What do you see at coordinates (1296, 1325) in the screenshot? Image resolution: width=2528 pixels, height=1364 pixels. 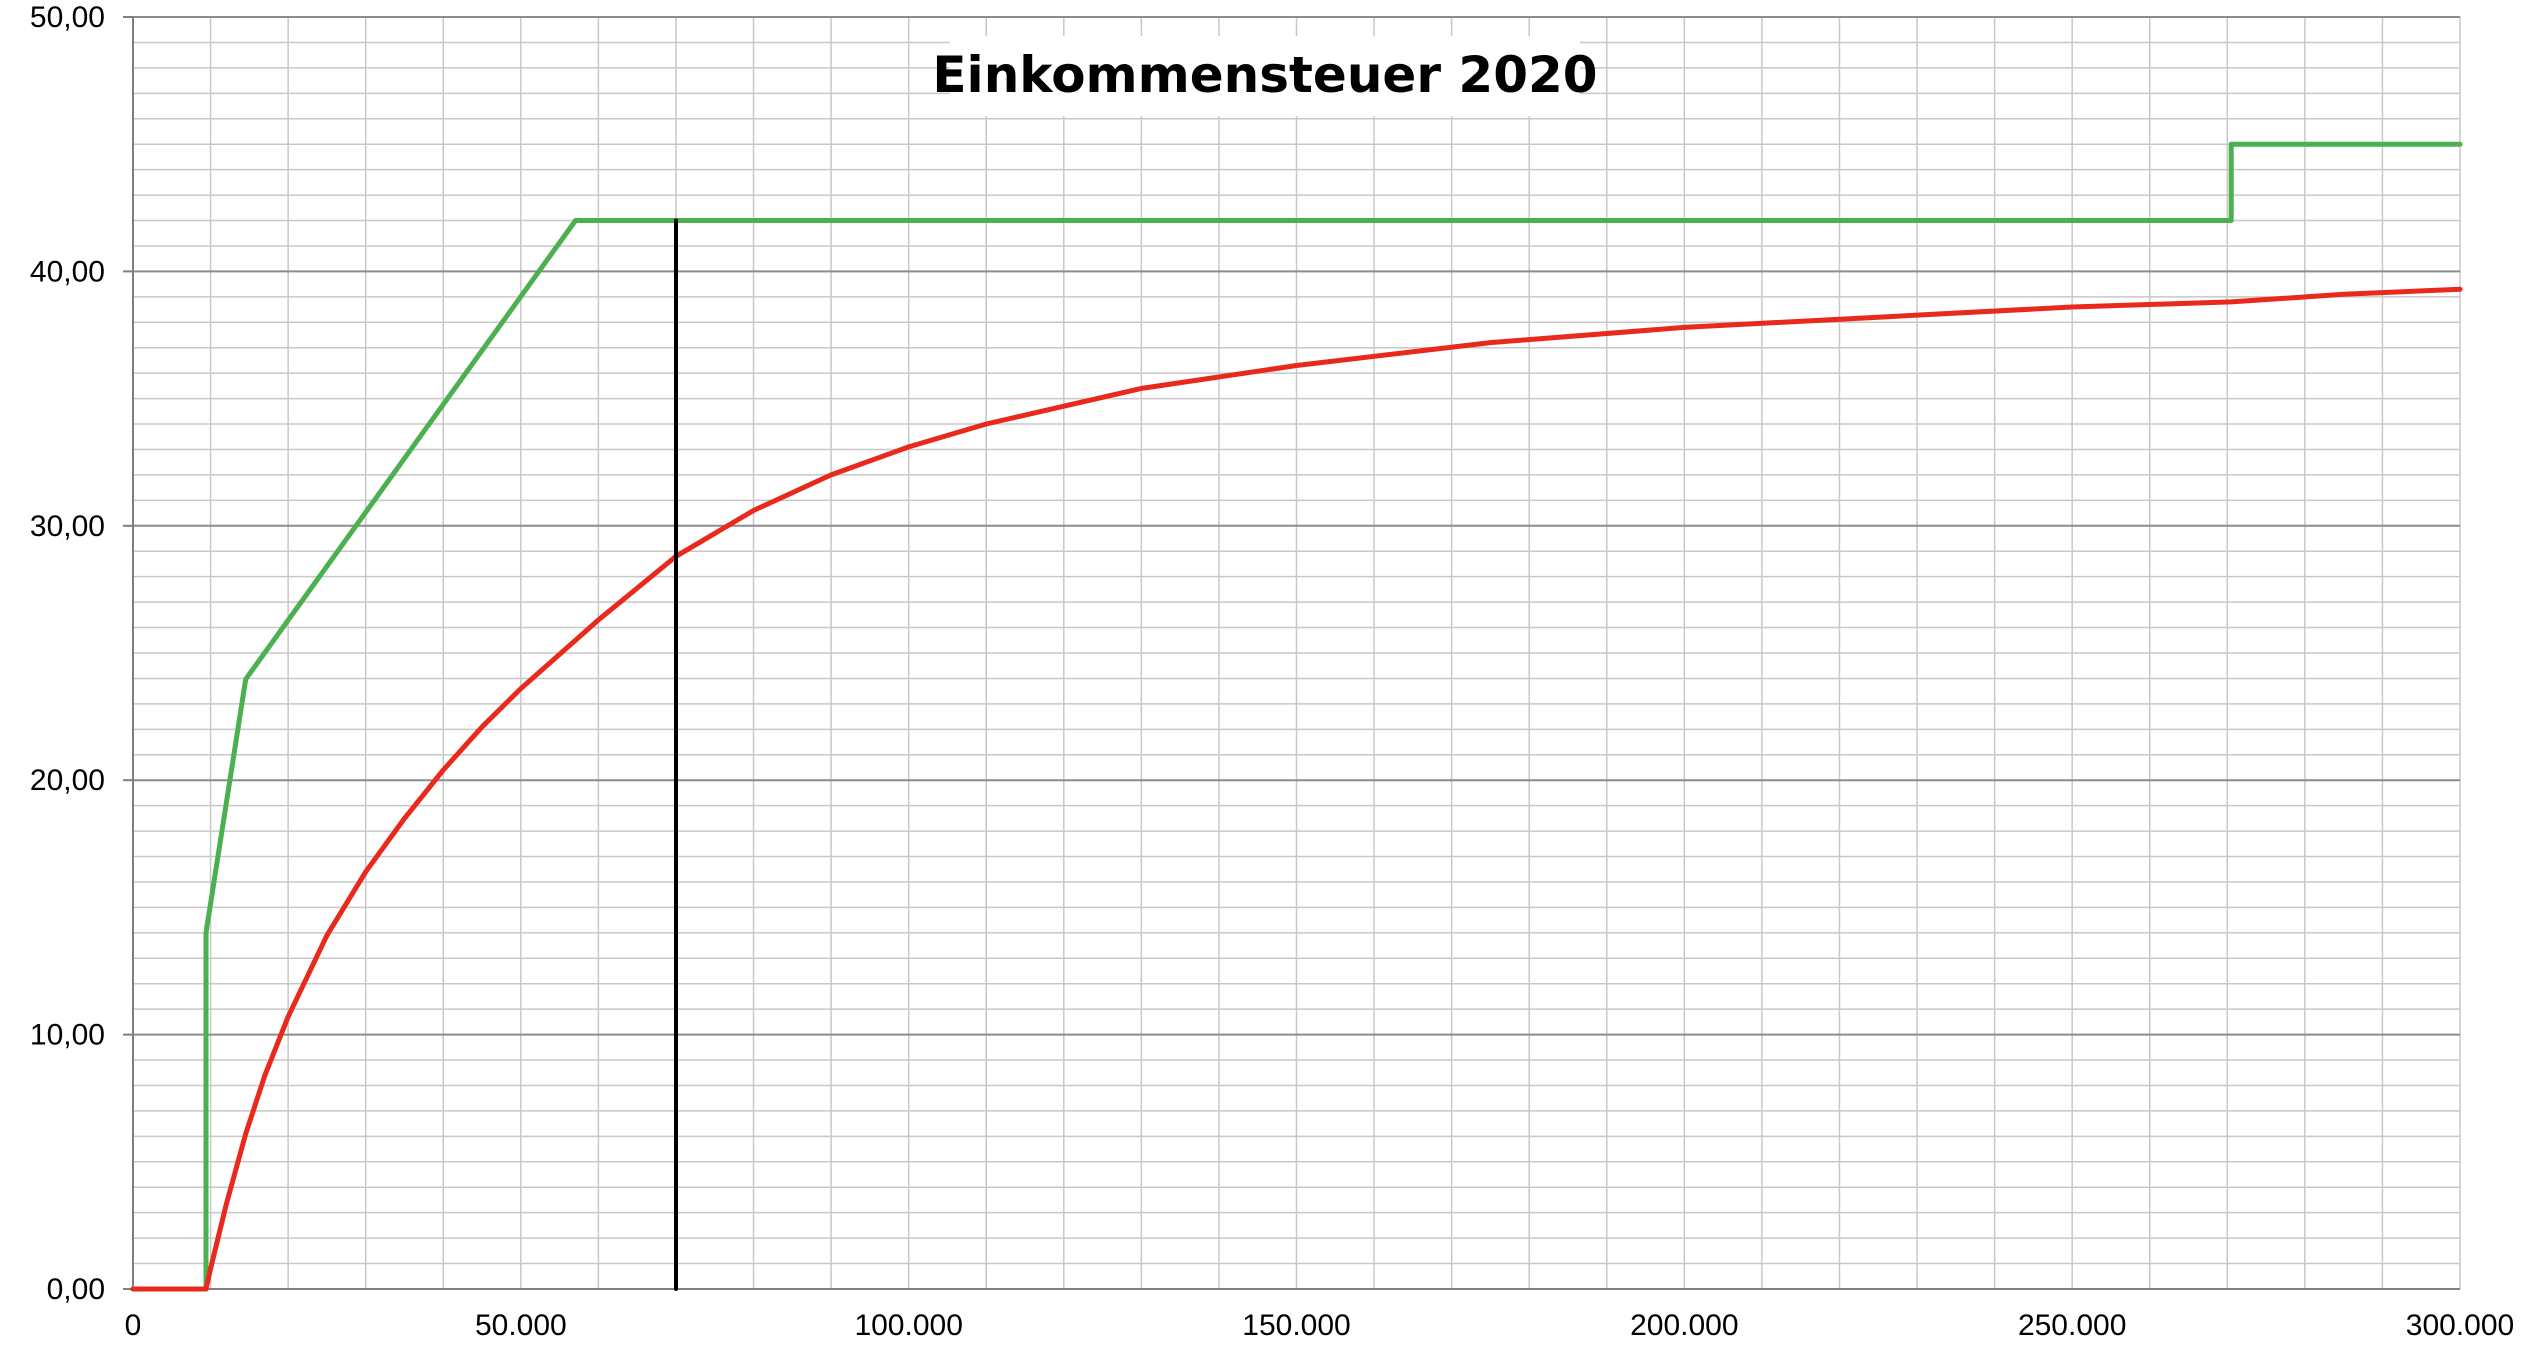 I see `x-tick-label: 150.000` at bounding box center [1296, 1325].